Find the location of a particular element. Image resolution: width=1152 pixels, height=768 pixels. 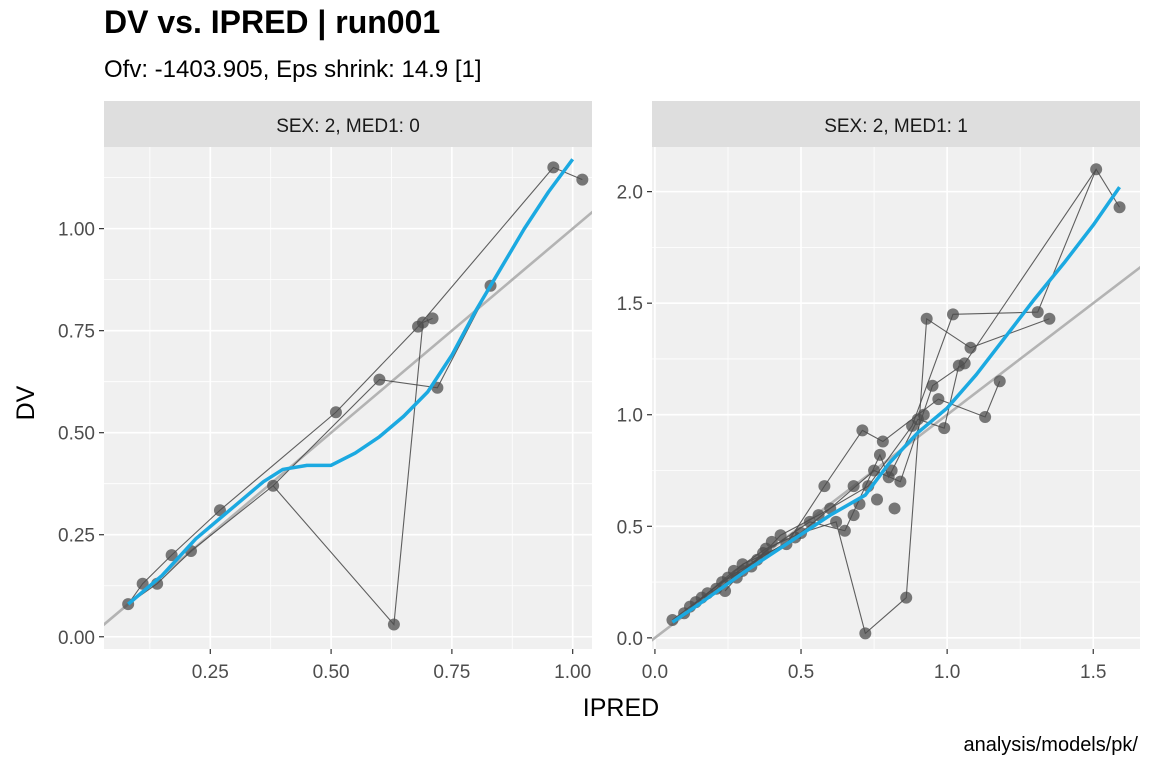

facet-strip-label: SEX: 2, MED1: 0 is located at coordinates (348, 126).